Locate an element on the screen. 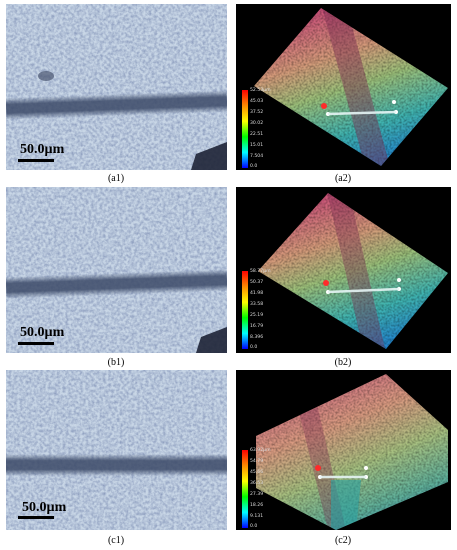 The height and width of the screenshot is (550, 457). colorbar-tick-c2-6: 9.131 is located at coordinates (257, 516).